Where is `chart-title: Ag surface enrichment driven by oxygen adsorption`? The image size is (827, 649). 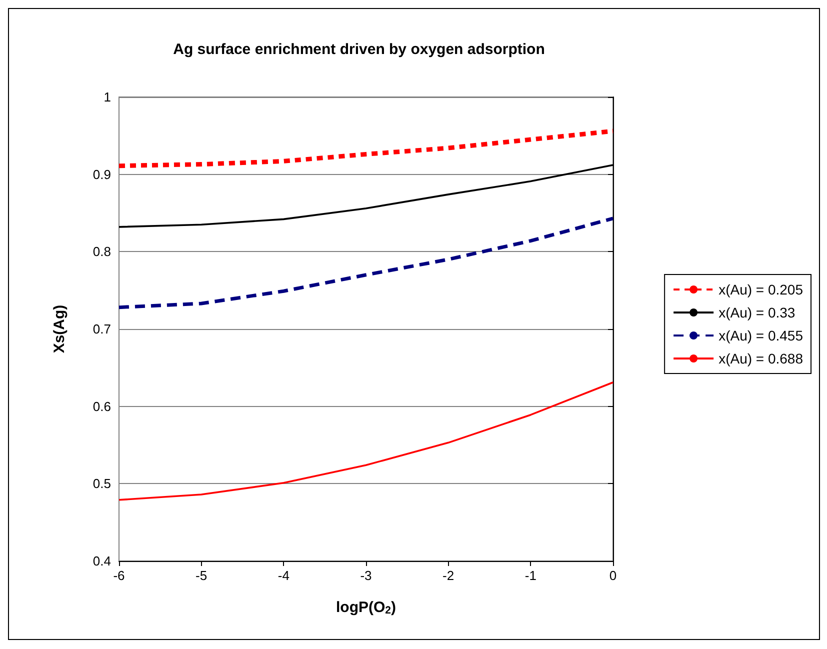 chart-title: Ag surface enrichment driven by oxygen adsorption is located at coordinates (359, 49).